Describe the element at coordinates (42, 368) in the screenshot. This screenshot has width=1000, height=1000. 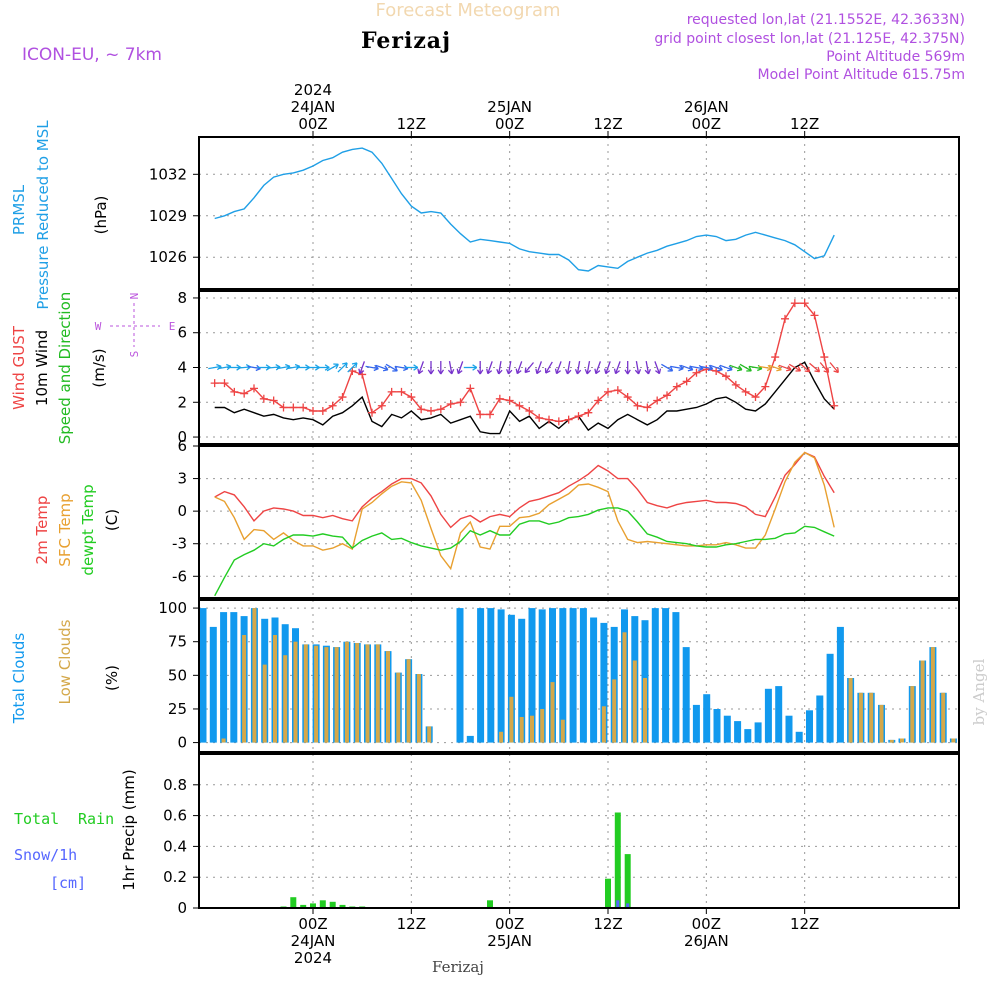
I see `wind-speed-label: 10m Wind` at that location.